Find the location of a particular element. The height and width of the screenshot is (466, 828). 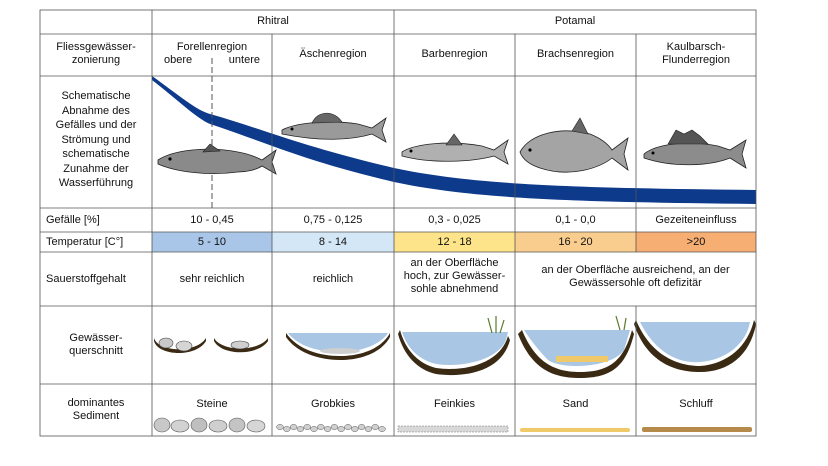

sediment-label-5: Schluff is located at coordinates (696, 404).